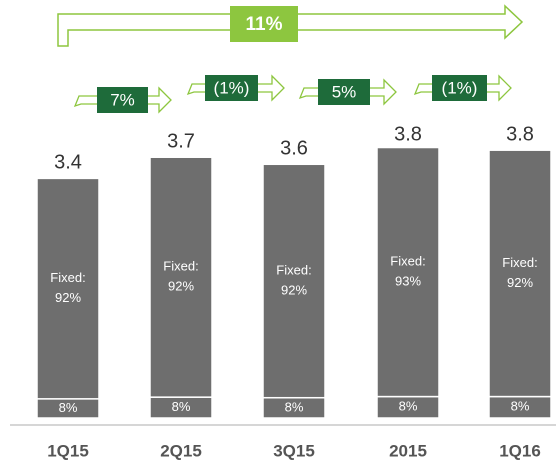  I want to click on x-tick-label: 3Q15, so click(294, 450).